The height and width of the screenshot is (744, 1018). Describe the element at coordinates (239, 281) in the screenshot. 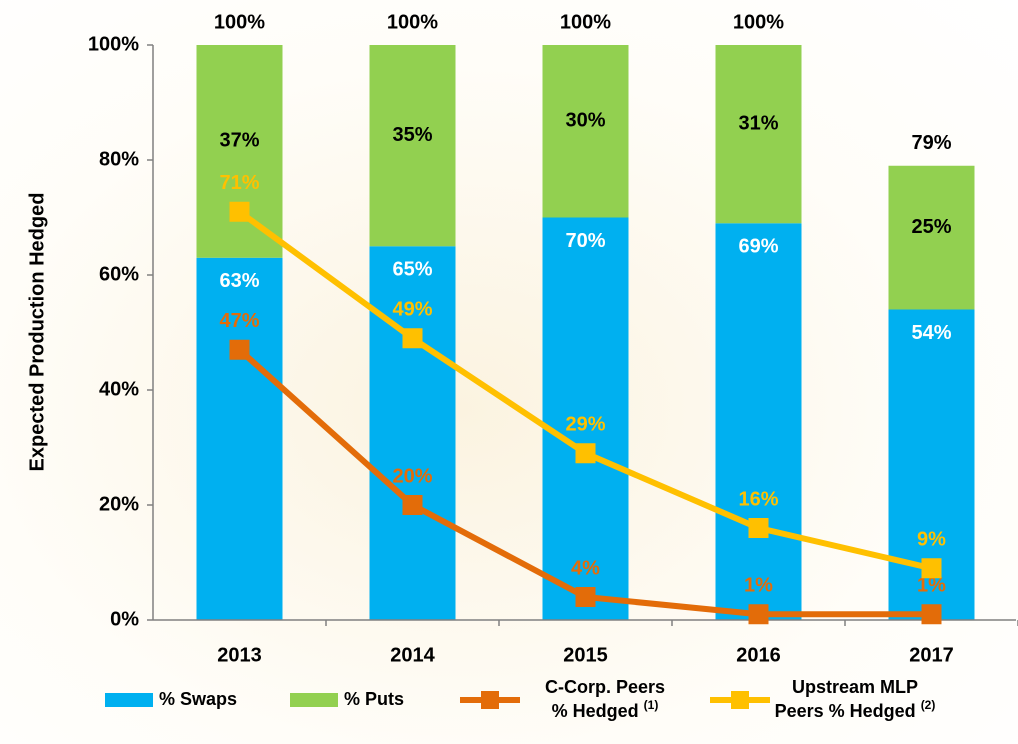

I see `bar-value-label: 63%` at that location.